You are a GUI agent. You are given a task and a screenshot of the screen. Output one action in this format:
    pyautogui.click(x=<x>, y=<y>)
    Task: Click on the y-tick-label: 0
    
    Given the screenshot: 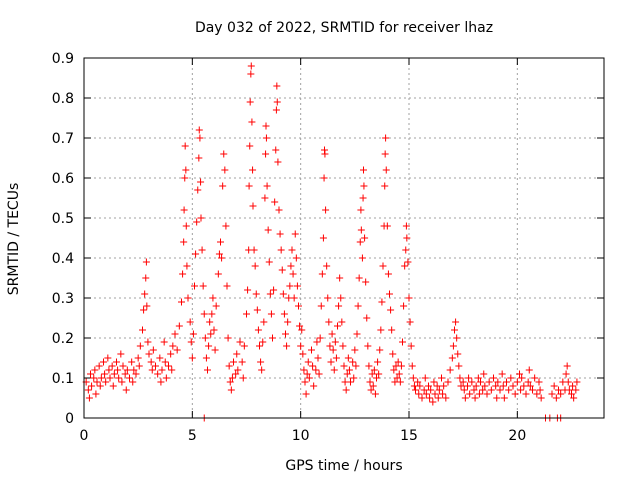 What is the action you would take?
    pyautogui.click(x=69, y=419)
    